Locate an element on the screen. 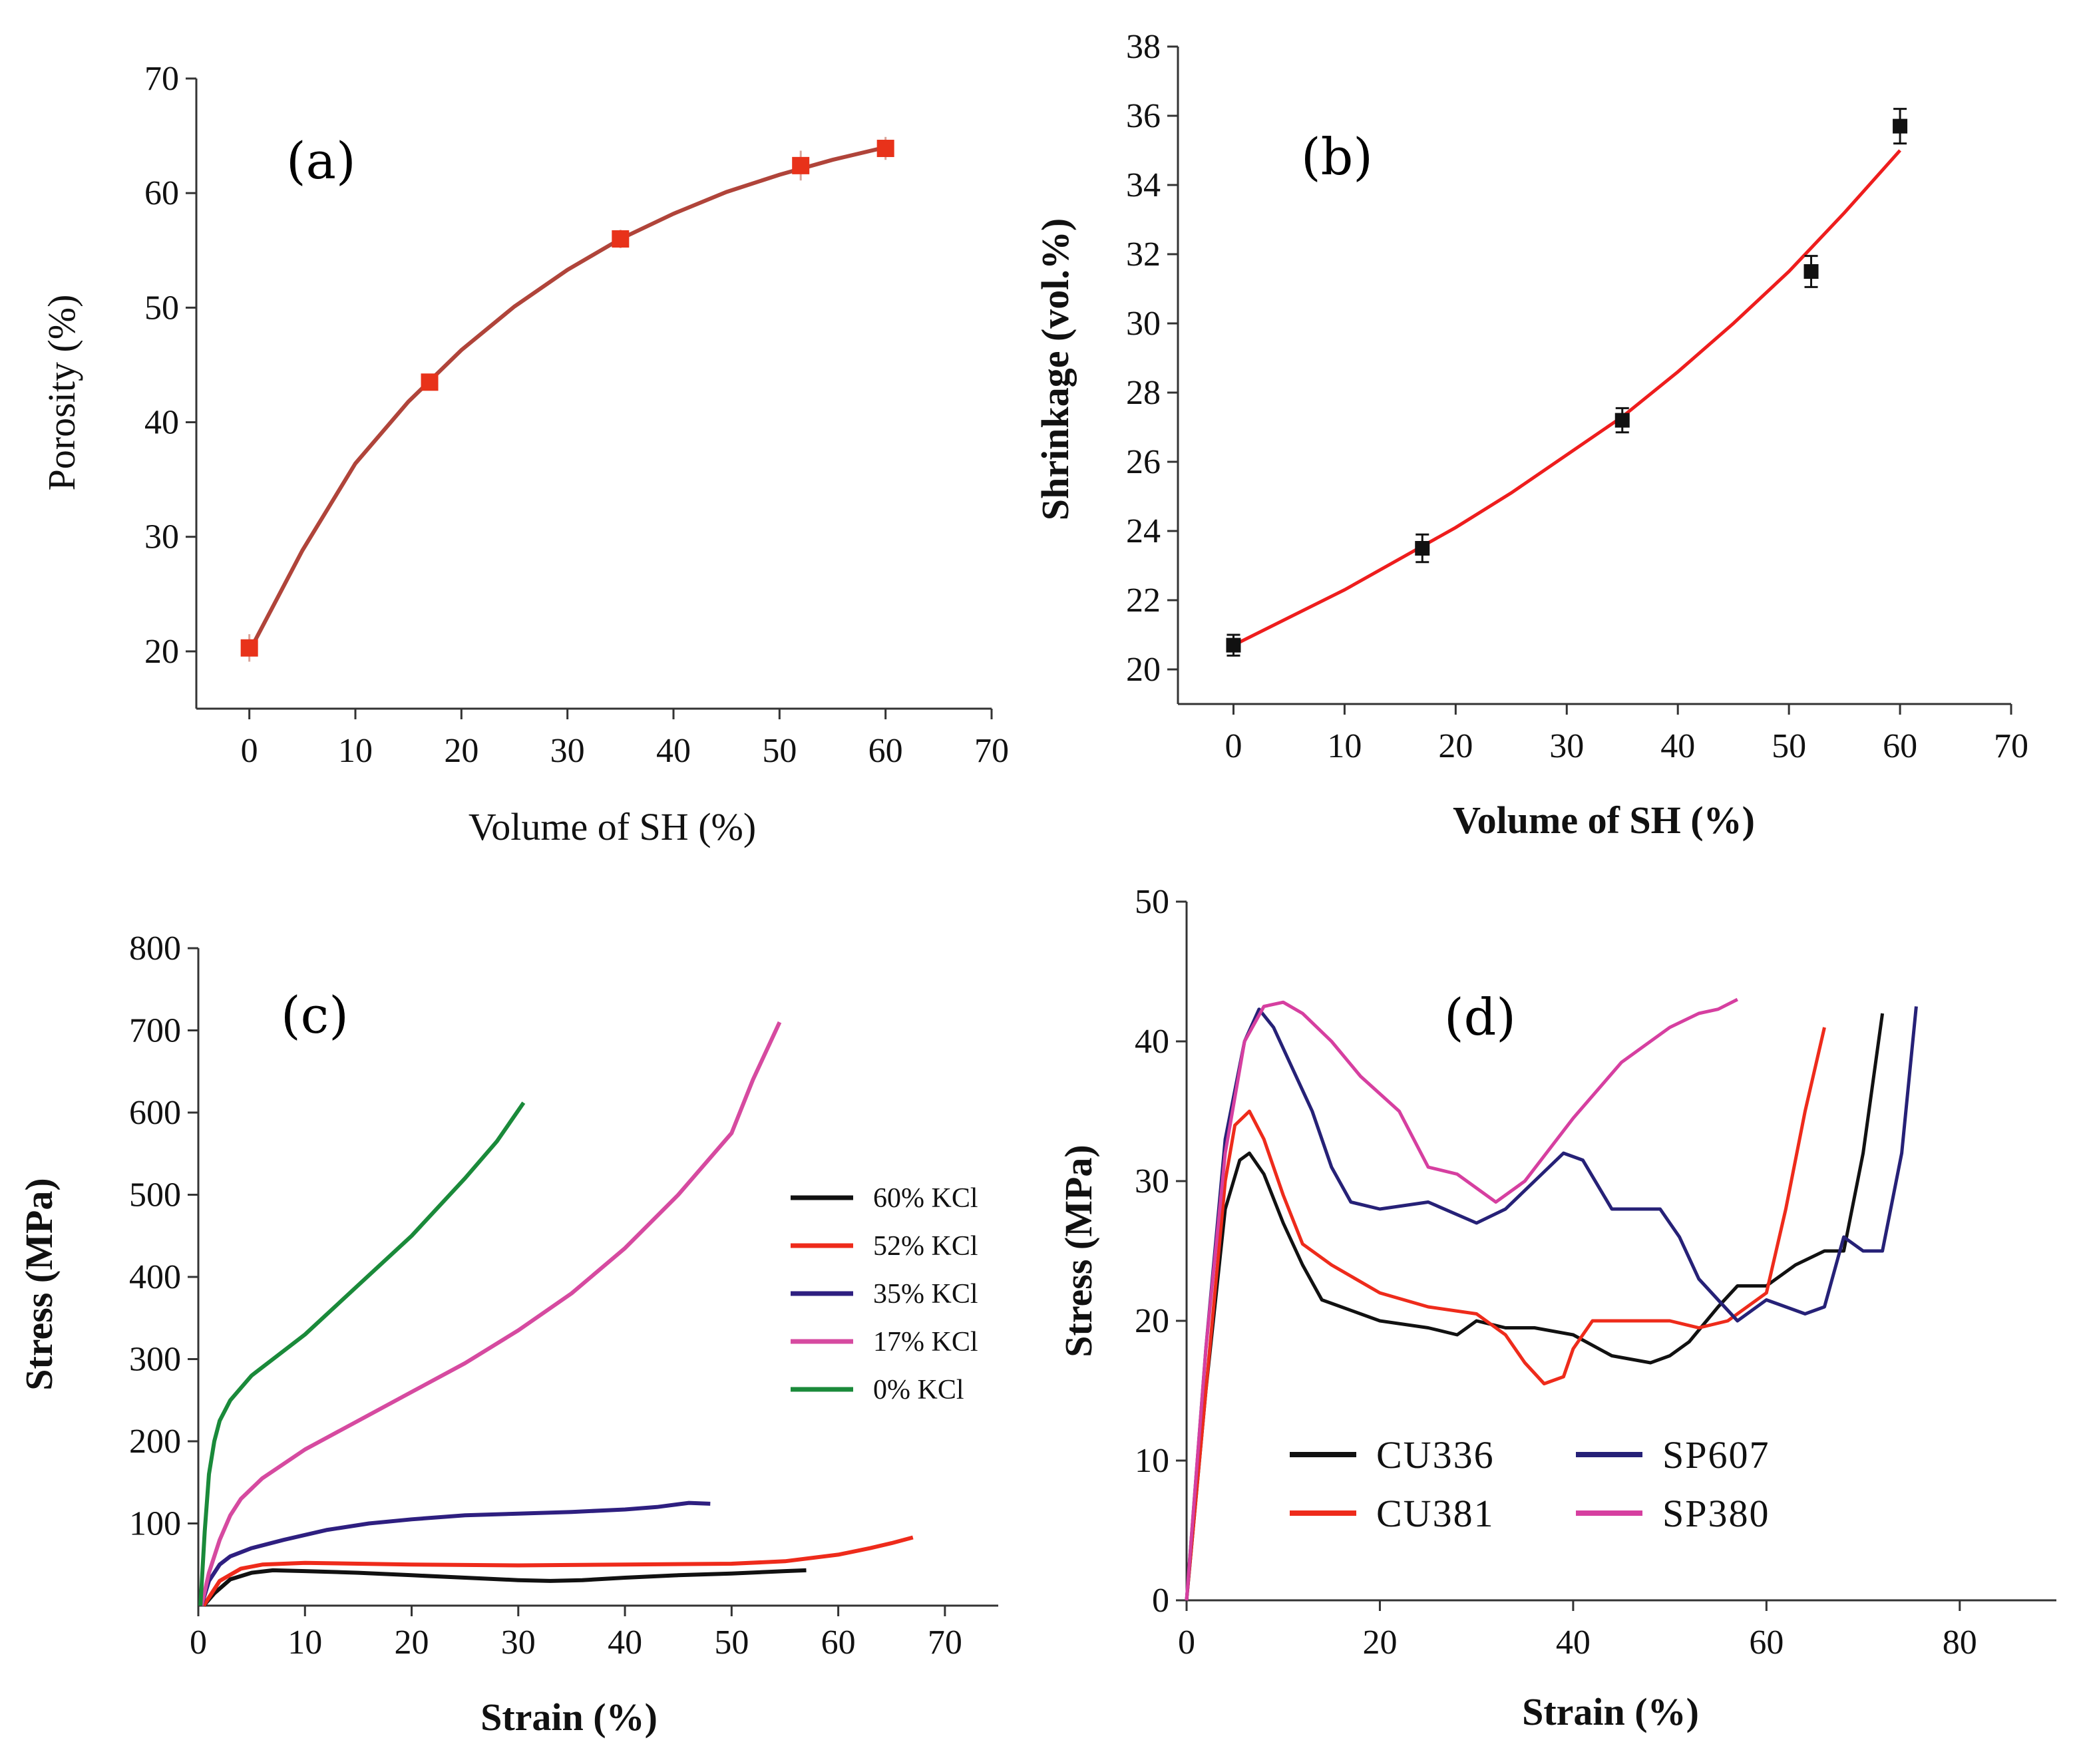 The image size is (2083, 1764). legend-label: SP607 is located at coordinates (1716, 1455).